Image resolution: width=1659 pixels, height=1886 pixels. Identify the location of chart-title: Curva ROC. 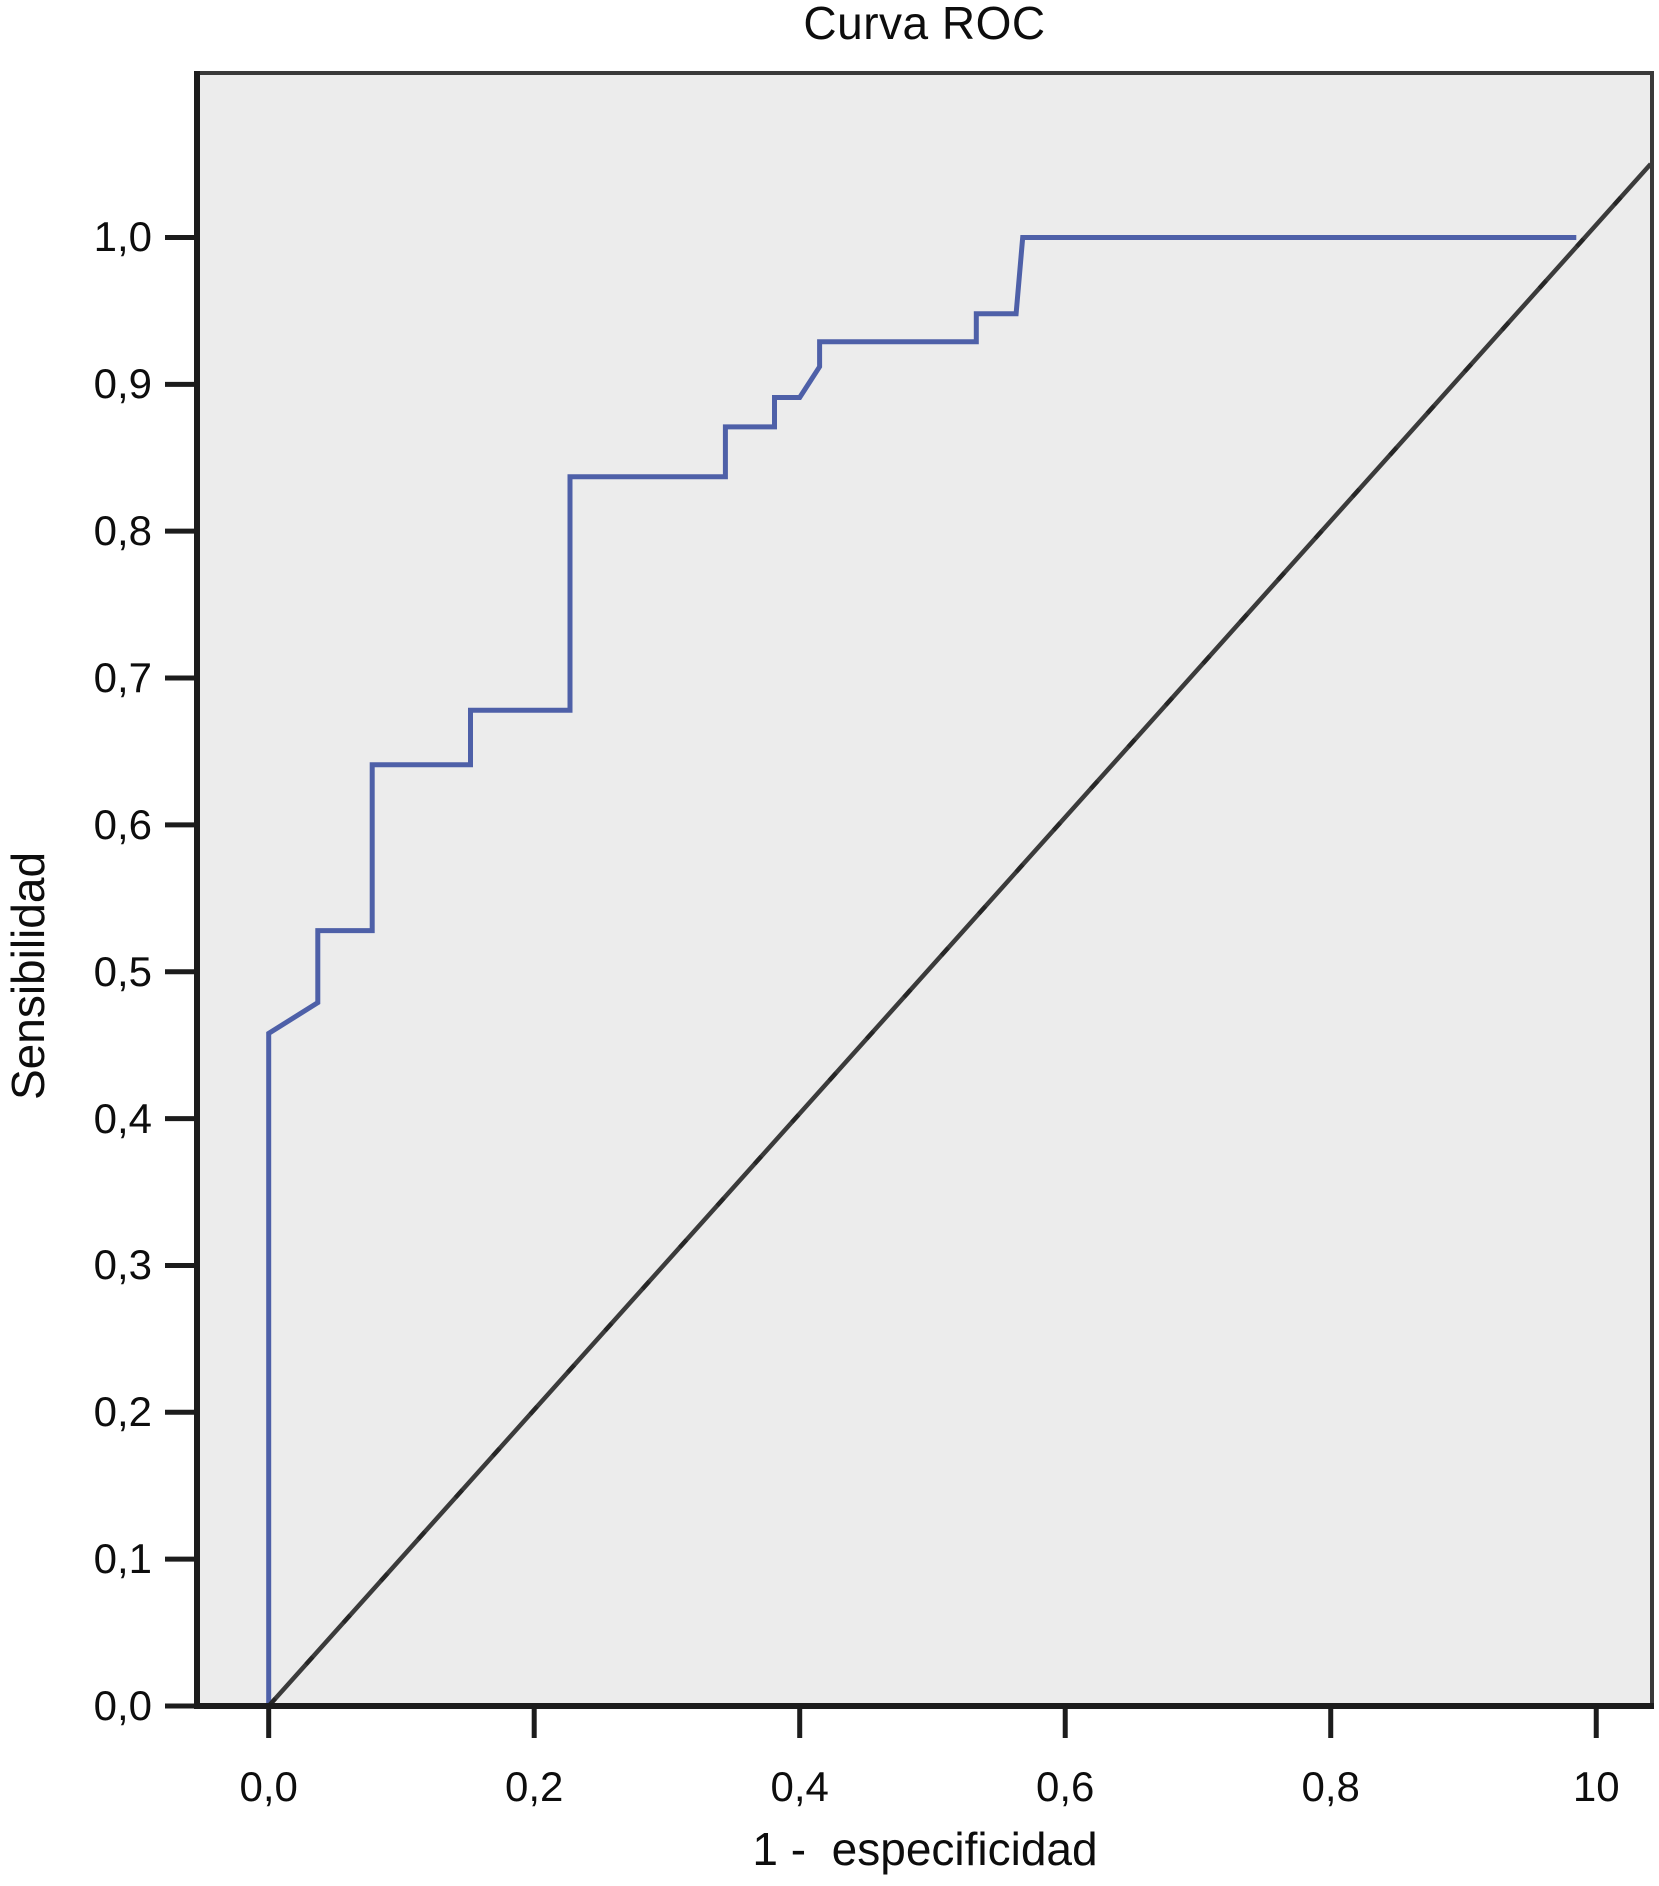
(924, 24).